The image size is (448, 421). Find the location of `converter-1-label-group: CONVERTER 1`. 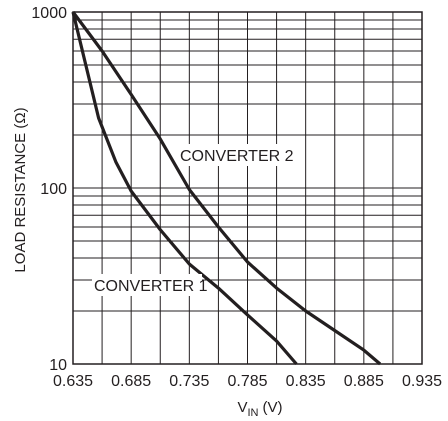

converter-1-label-group: CONVERTER 1 is located at coordinates (150, 285).